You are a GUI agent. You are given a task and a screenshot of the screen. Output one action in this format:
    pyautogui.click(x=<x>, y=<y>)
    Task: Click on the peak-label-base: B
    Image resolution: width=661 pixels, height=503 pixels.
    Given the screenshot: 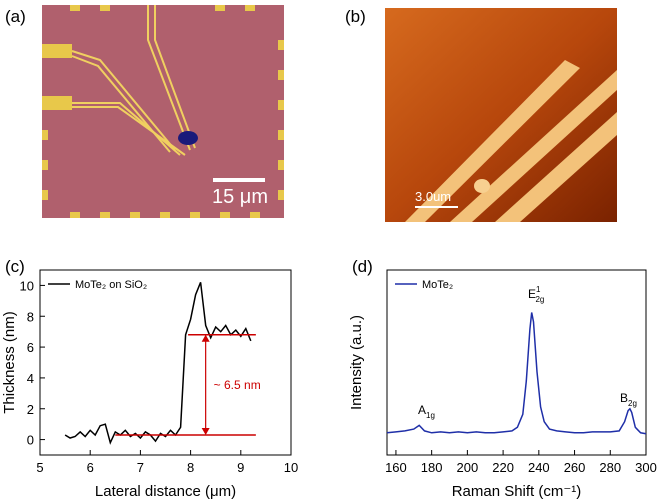 What is the action you would take?
    pyautogui.click(x=624, y=398)
    